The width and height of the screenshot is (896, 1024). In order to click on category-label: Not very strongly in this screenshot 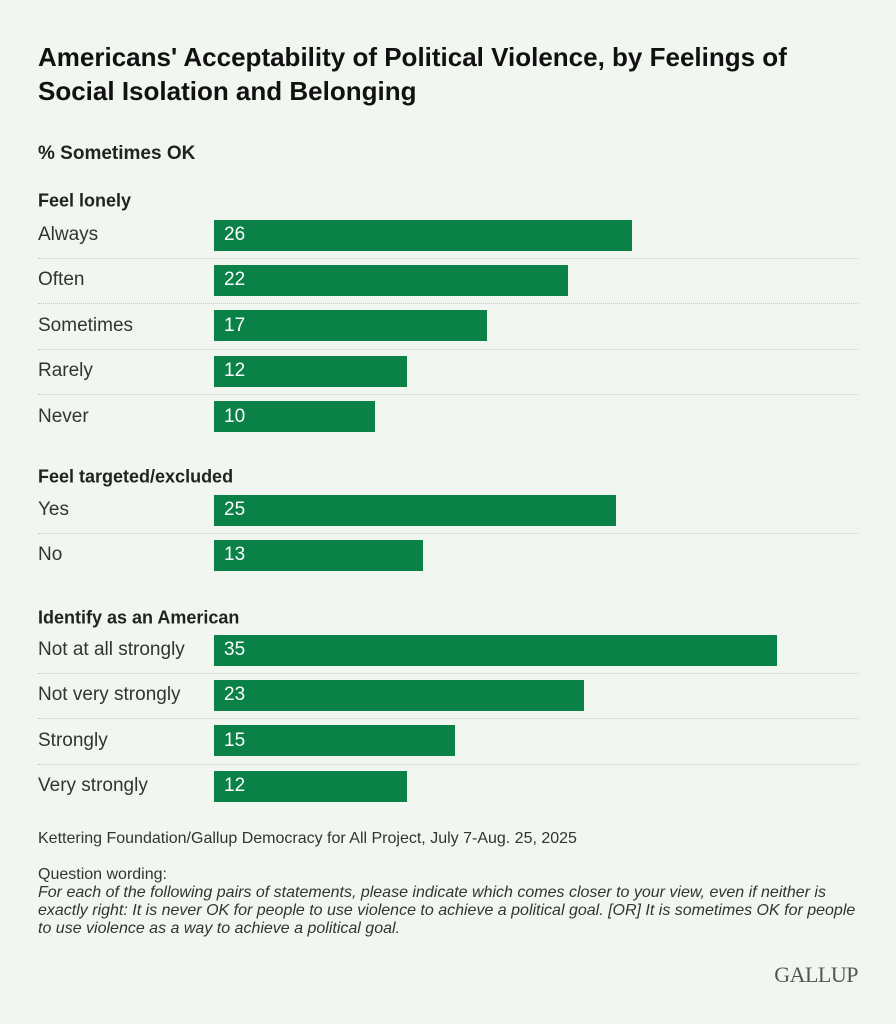, I will do `click(109, 695)`.